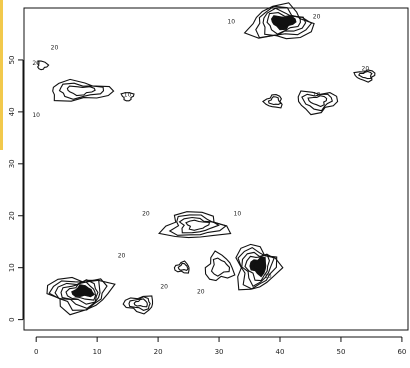  Describe the element at coordinates (401, 352) in the screenshot. I see `x-tick-label: 60` at that location.